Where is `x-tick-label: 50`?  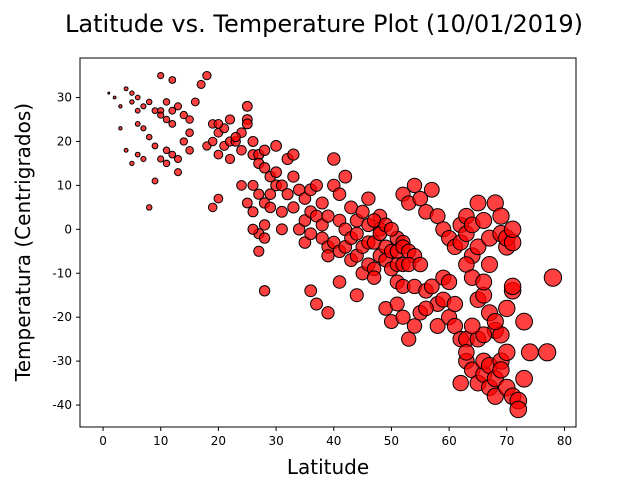 x-tick-label: 50 is located at coordinates (391, 441).